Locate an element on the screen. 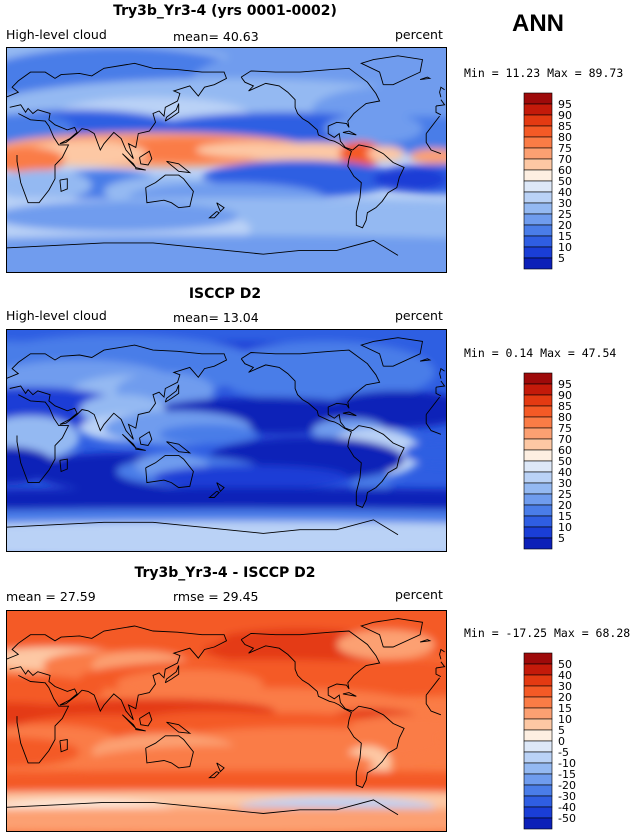  panel1-units: percent is located at coordinates (419, 34).